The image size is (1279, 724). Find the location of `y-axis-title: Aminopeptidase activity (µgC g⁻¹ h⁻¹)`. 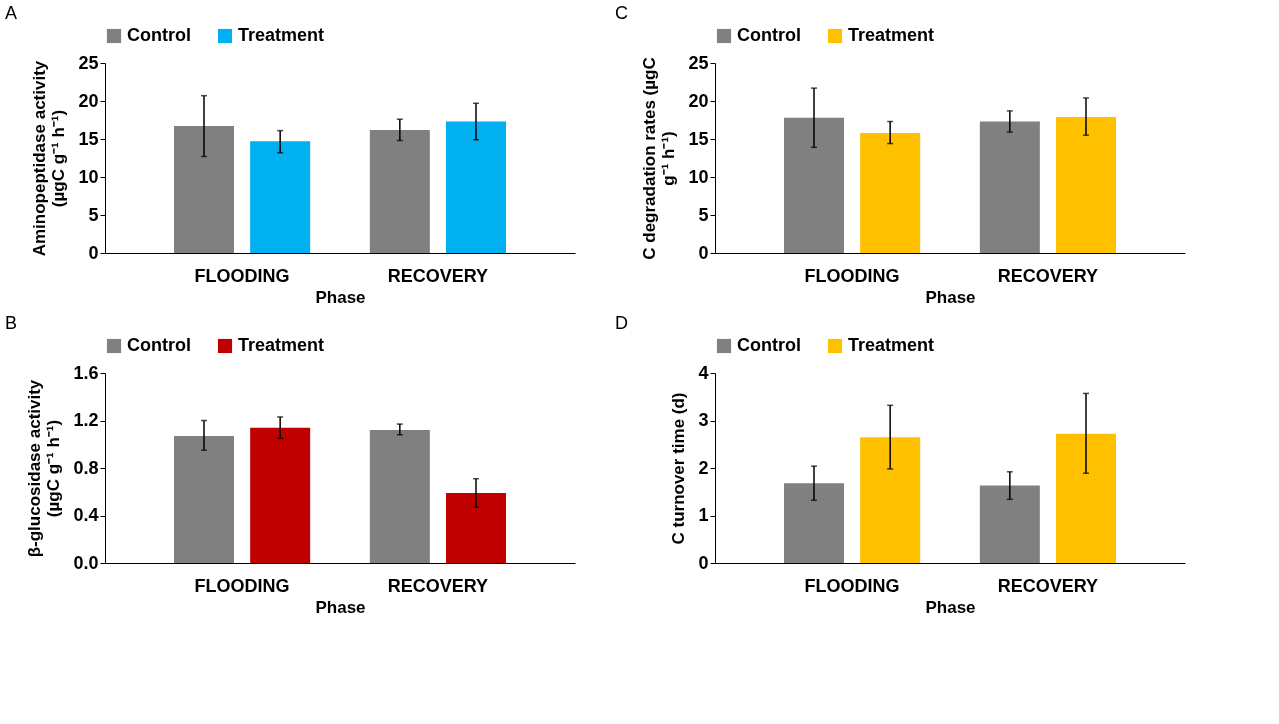

y-axis-title: Aminopeptidase activity (µgC g⁻¹ h⁻¹) is located at coordinates (49, 158).